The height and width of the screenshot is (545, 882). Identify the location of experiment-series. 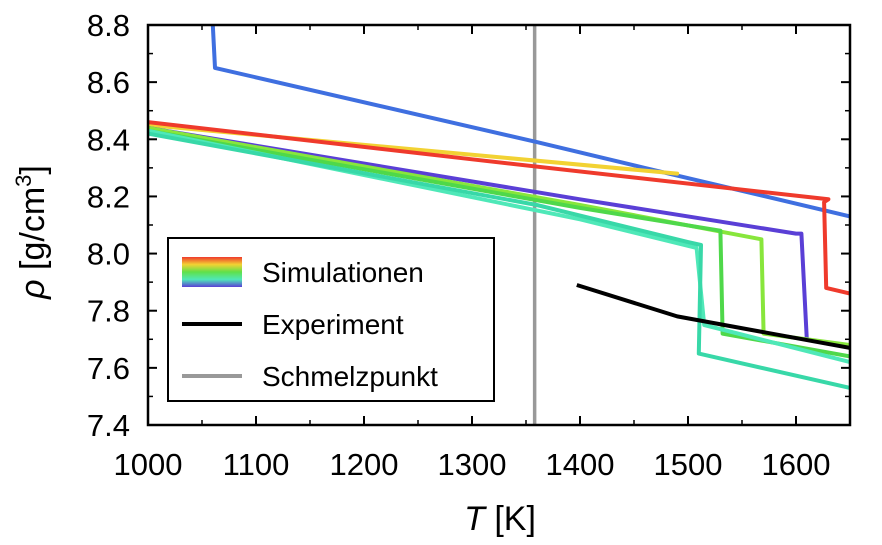
(713, 316).